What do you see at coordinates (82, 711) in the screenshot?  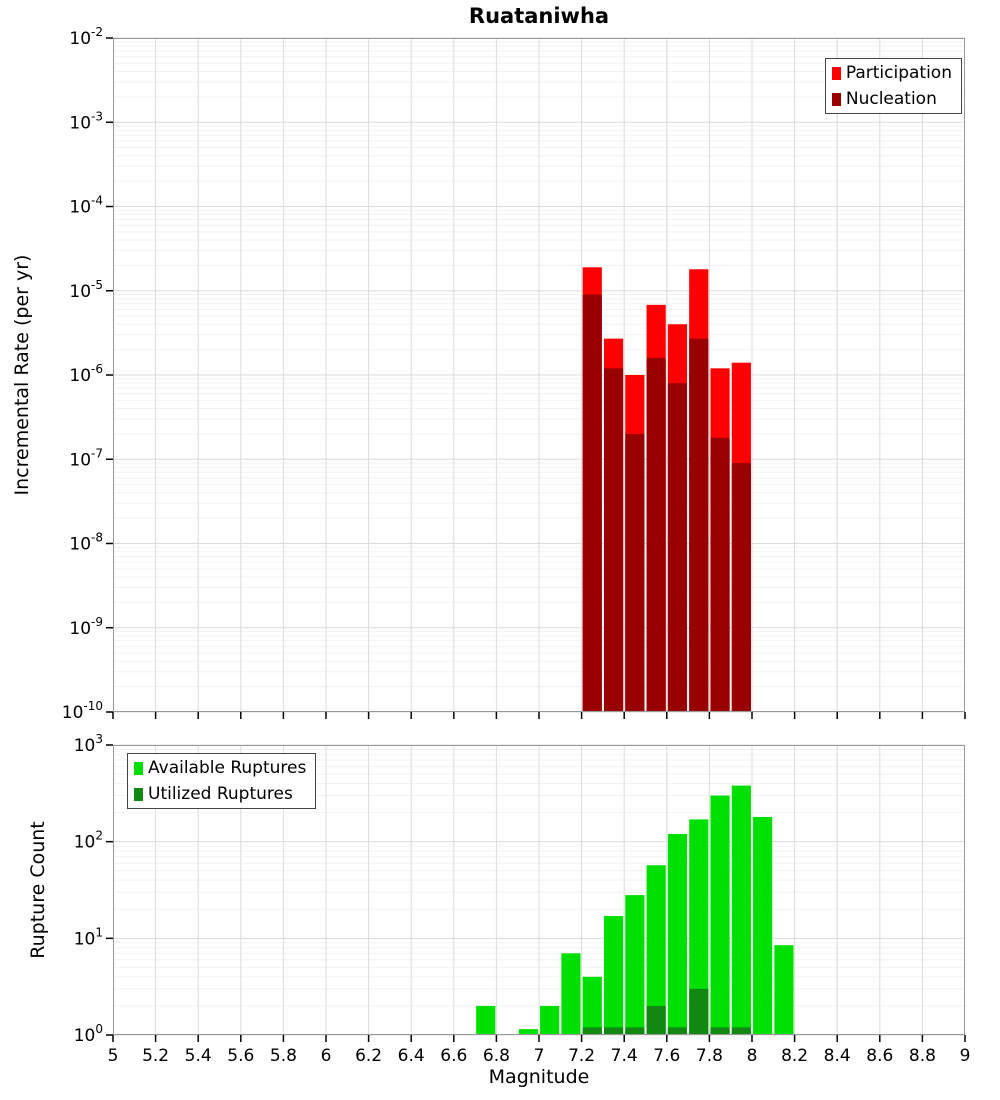 I see `y-tick-label: 10⁻¹⁰` at bounding box center [82, 711].